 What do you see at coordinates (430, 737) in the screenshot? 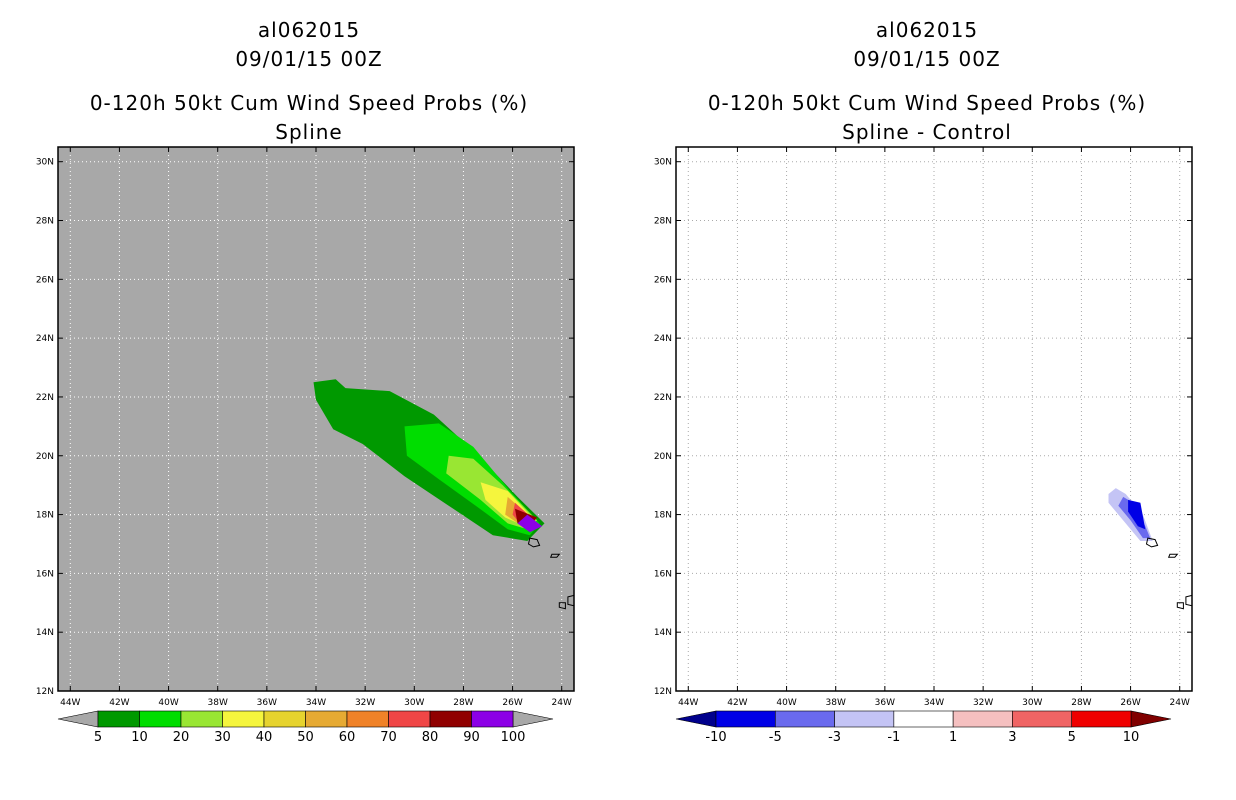
I see `colorbar-label: 80` at bounding box center [430, 737].